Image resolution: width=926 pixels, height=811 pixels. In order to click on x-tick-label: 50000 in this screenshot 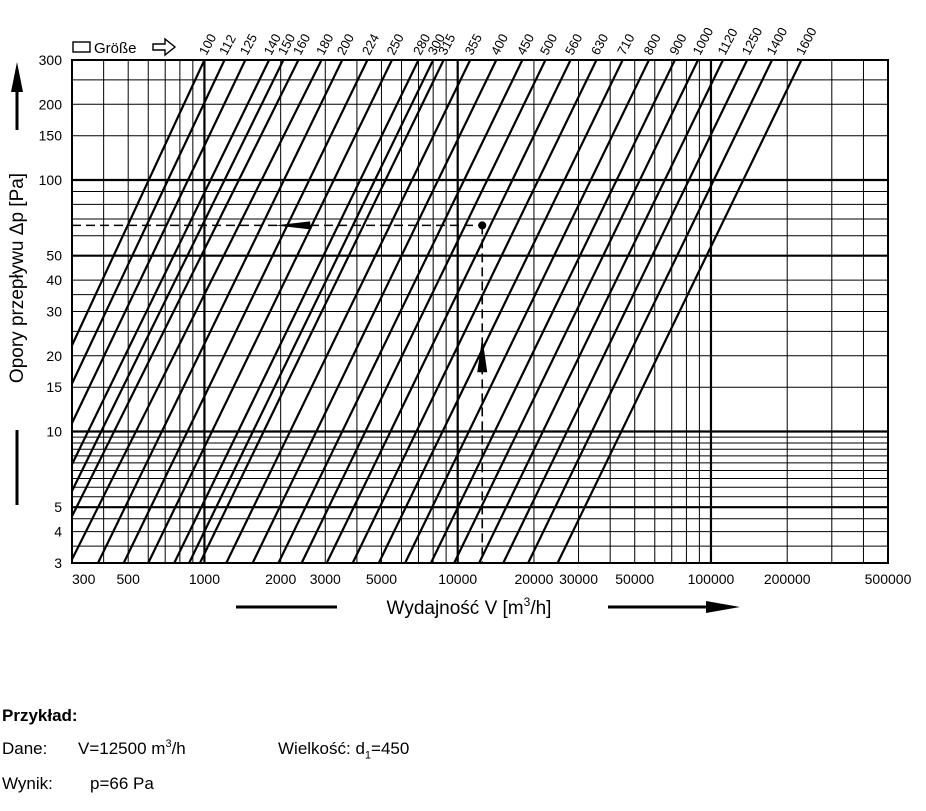, I will do `click(634, 579)`.